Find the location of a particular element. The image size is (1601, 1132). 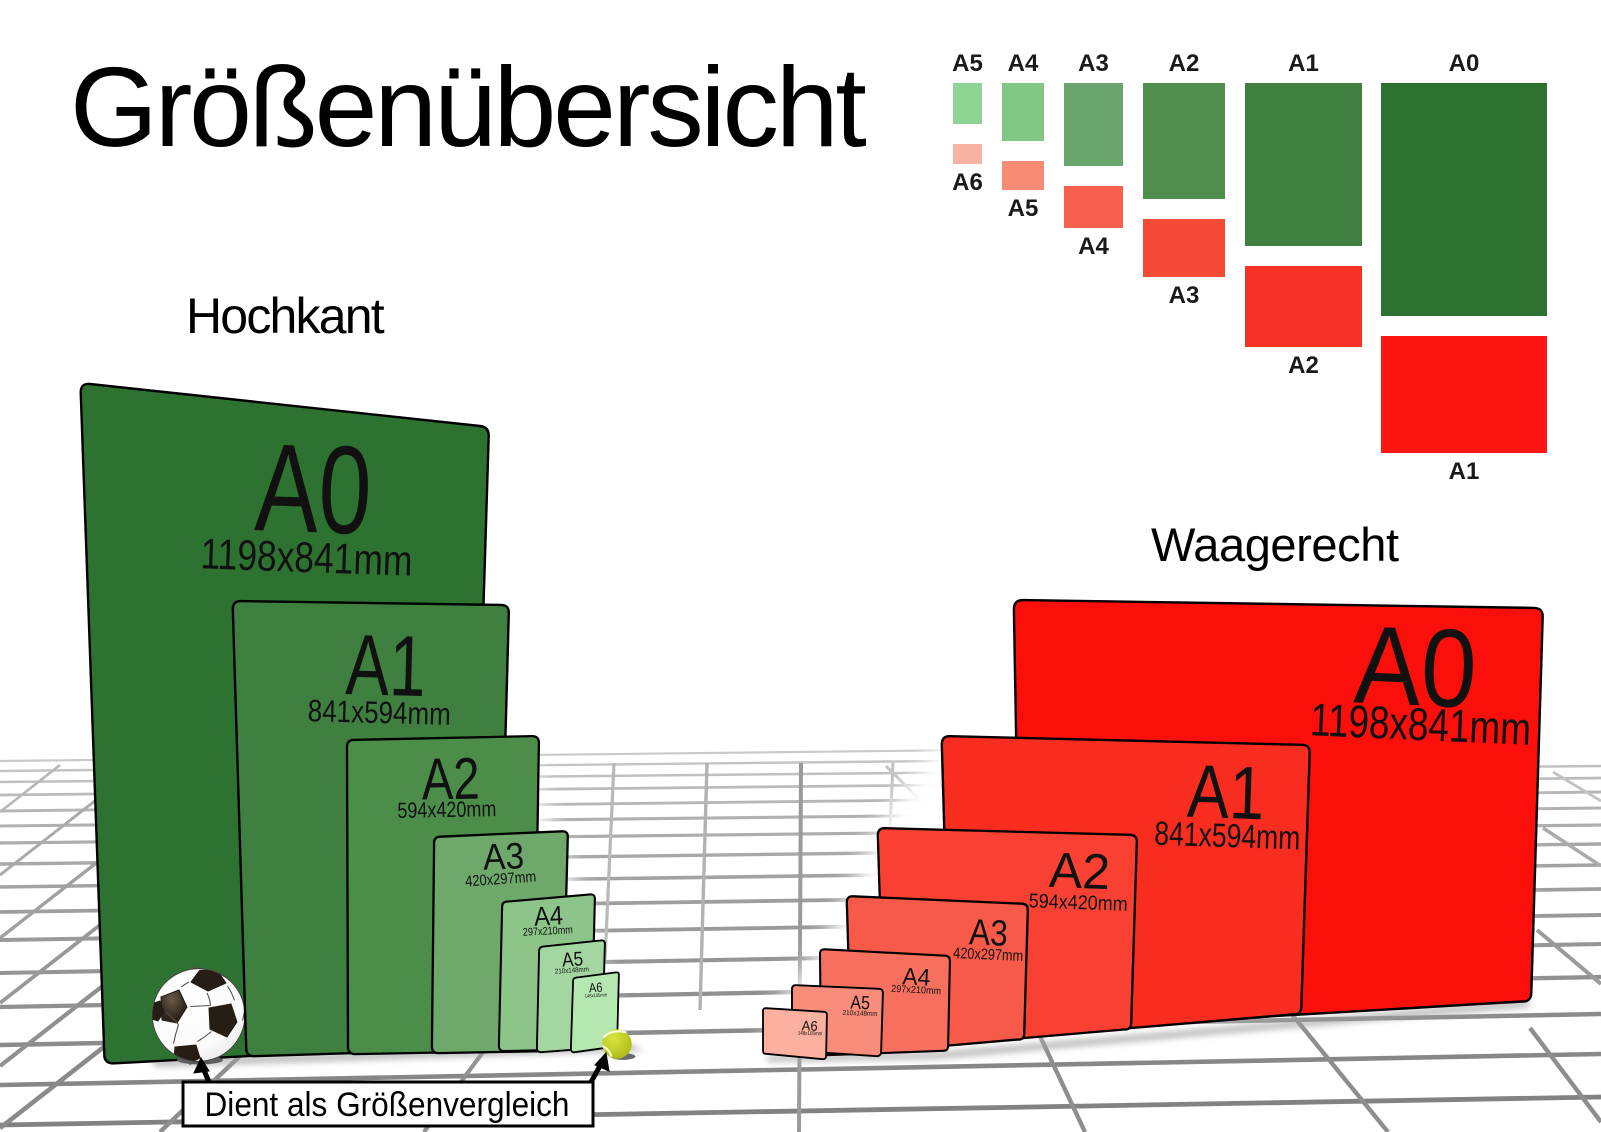

svg-text: Größenübersicht is located at coordinates (468, 107).